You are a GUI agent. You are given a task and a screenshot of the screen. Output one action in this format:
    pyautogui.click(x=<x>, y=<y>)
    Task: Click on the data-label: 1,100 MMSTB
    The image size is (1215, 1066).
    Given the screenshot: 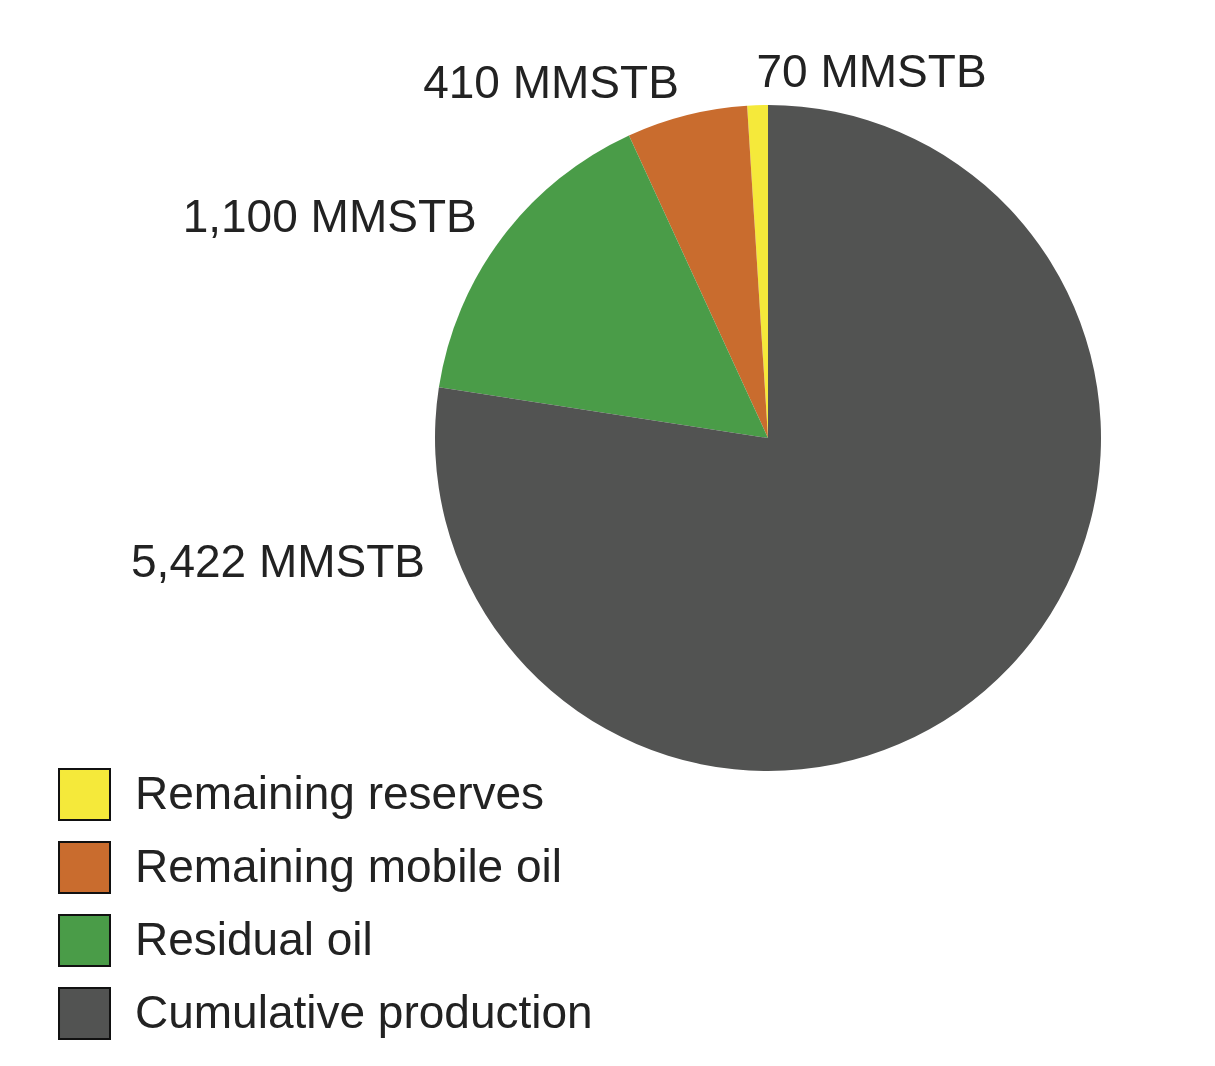 What is the action you would take?
    pyautogui.click(x=329, y=216)
    